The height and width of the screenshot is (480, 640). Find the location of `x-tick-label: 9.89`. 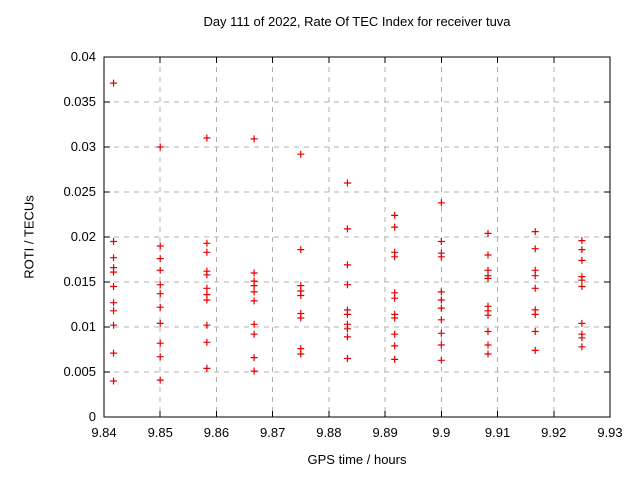

x-tick-label: 9.89 is located at coordinates (384, 432).